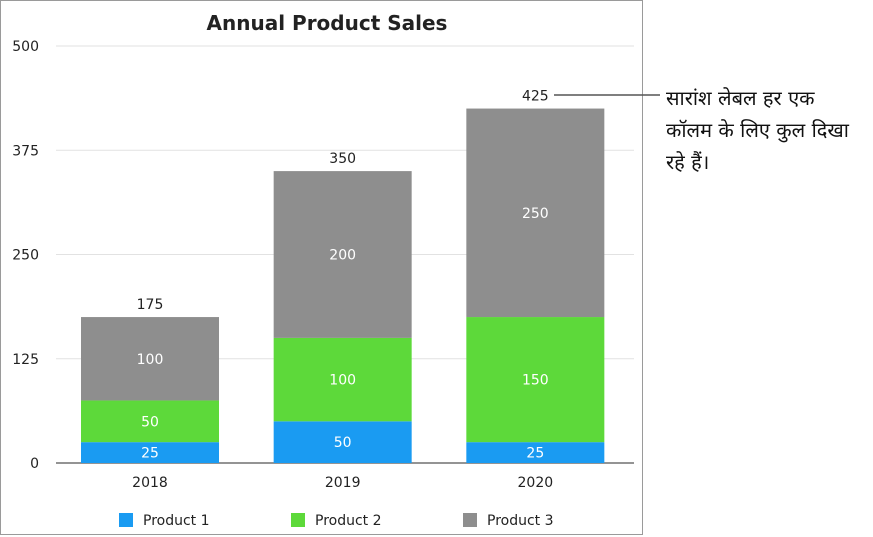 Image resolution: width=873 pixels, height=537 pixels. I want to click on total-label: 350, so click(342, 159).